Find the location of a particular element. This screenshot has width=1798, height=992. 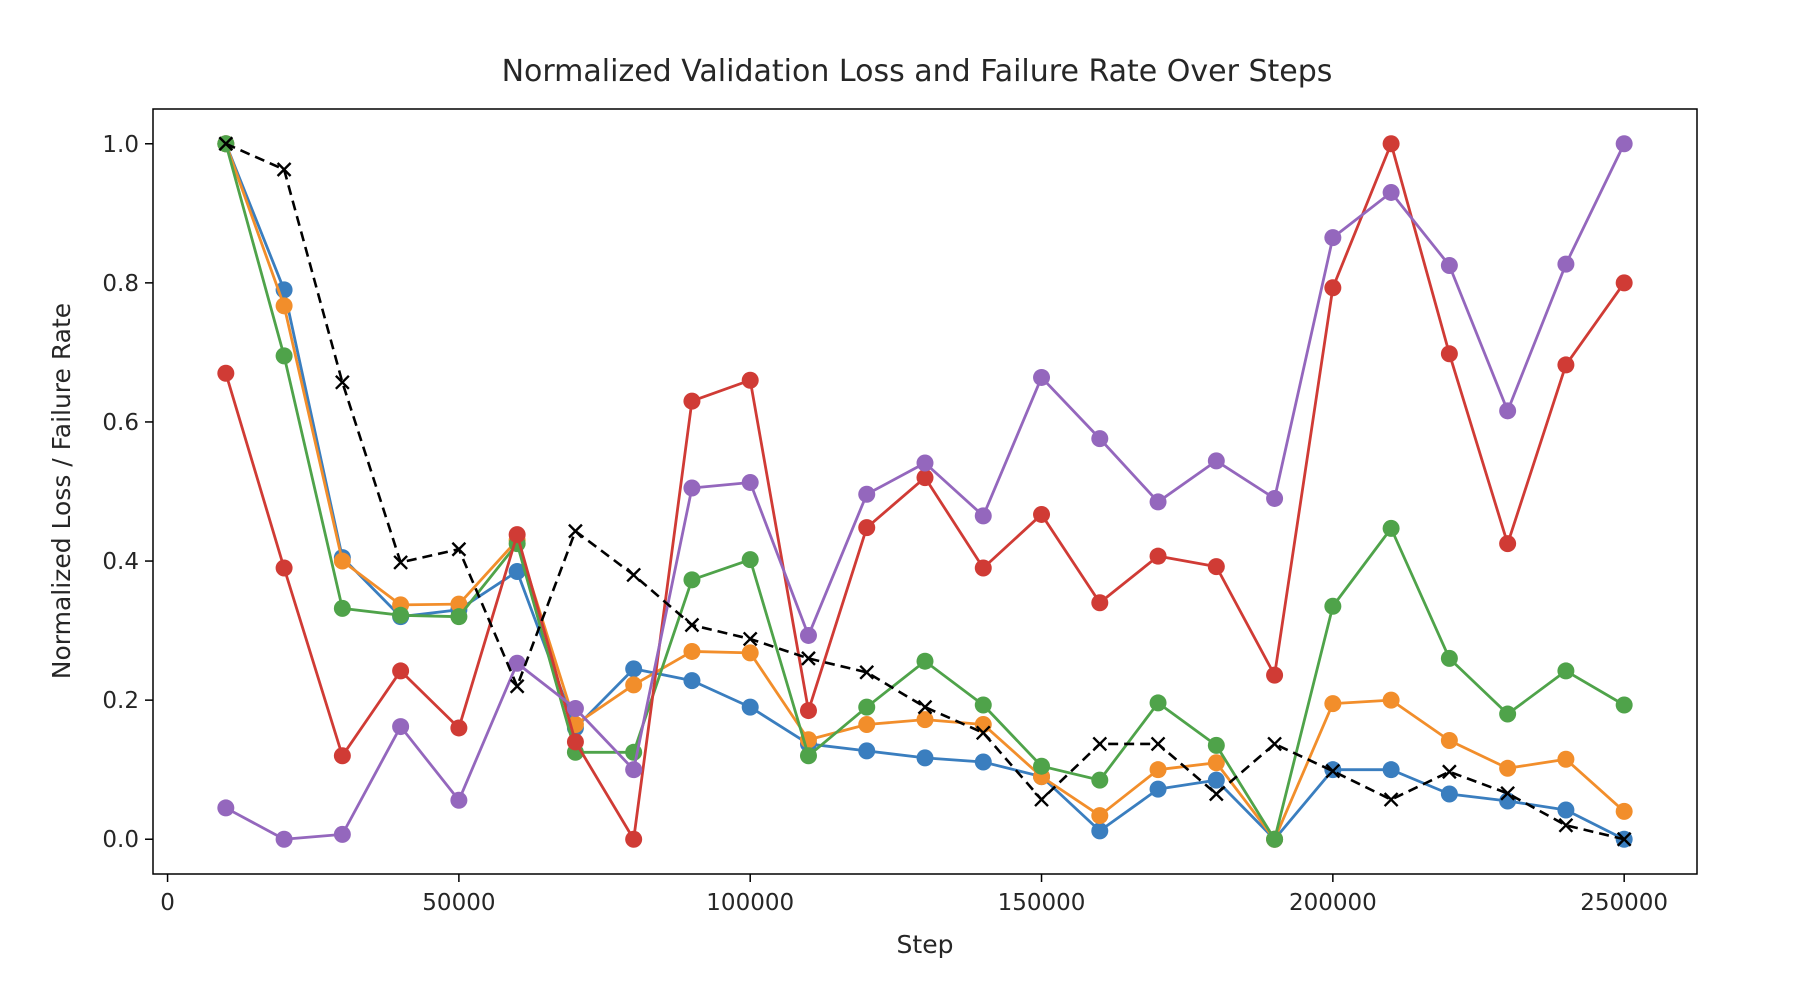

x-tick-label: 50000 is located at coordinates (458, 903).